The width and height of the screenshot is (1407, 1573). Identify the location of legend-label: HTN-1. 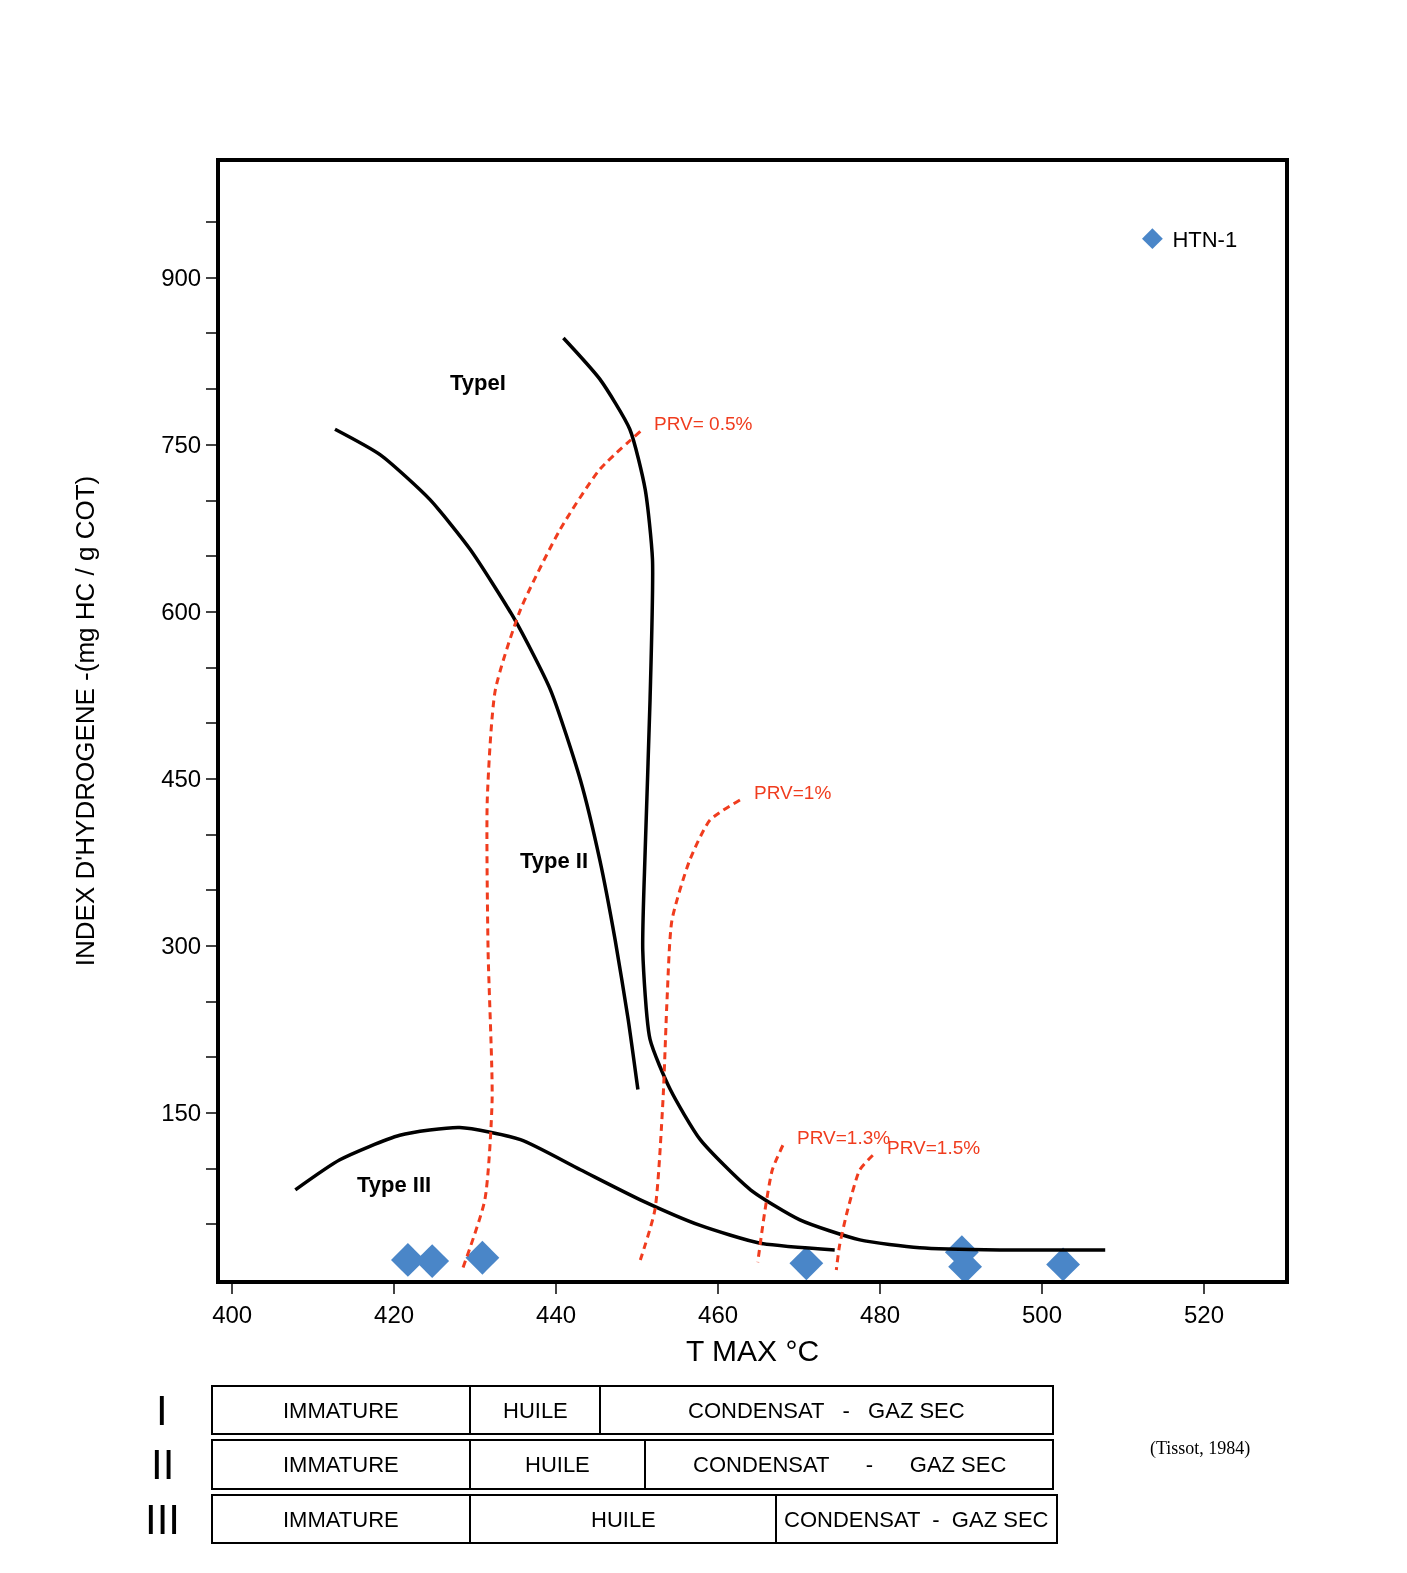
(1205, 240).